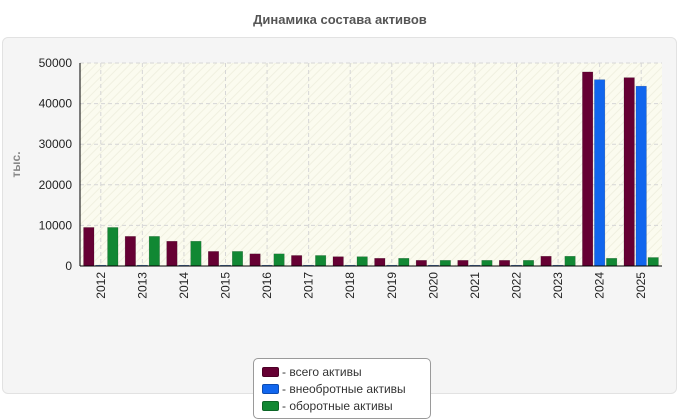 This screenshot has height=419, width=680. I want to click on legend-swatch-total, so click(270, 371).